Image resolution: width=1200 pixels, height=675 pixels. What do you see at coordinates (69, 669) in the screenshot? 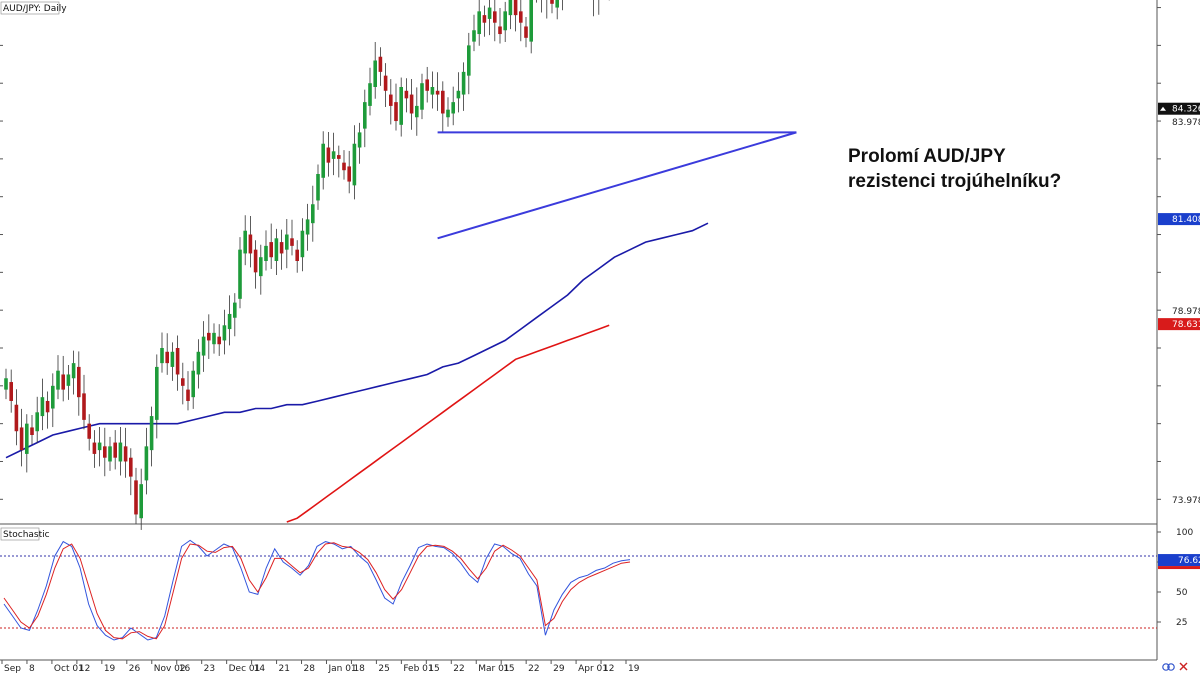
I see `time-tick-label: Oct 01` at bounding box center [69, 669].